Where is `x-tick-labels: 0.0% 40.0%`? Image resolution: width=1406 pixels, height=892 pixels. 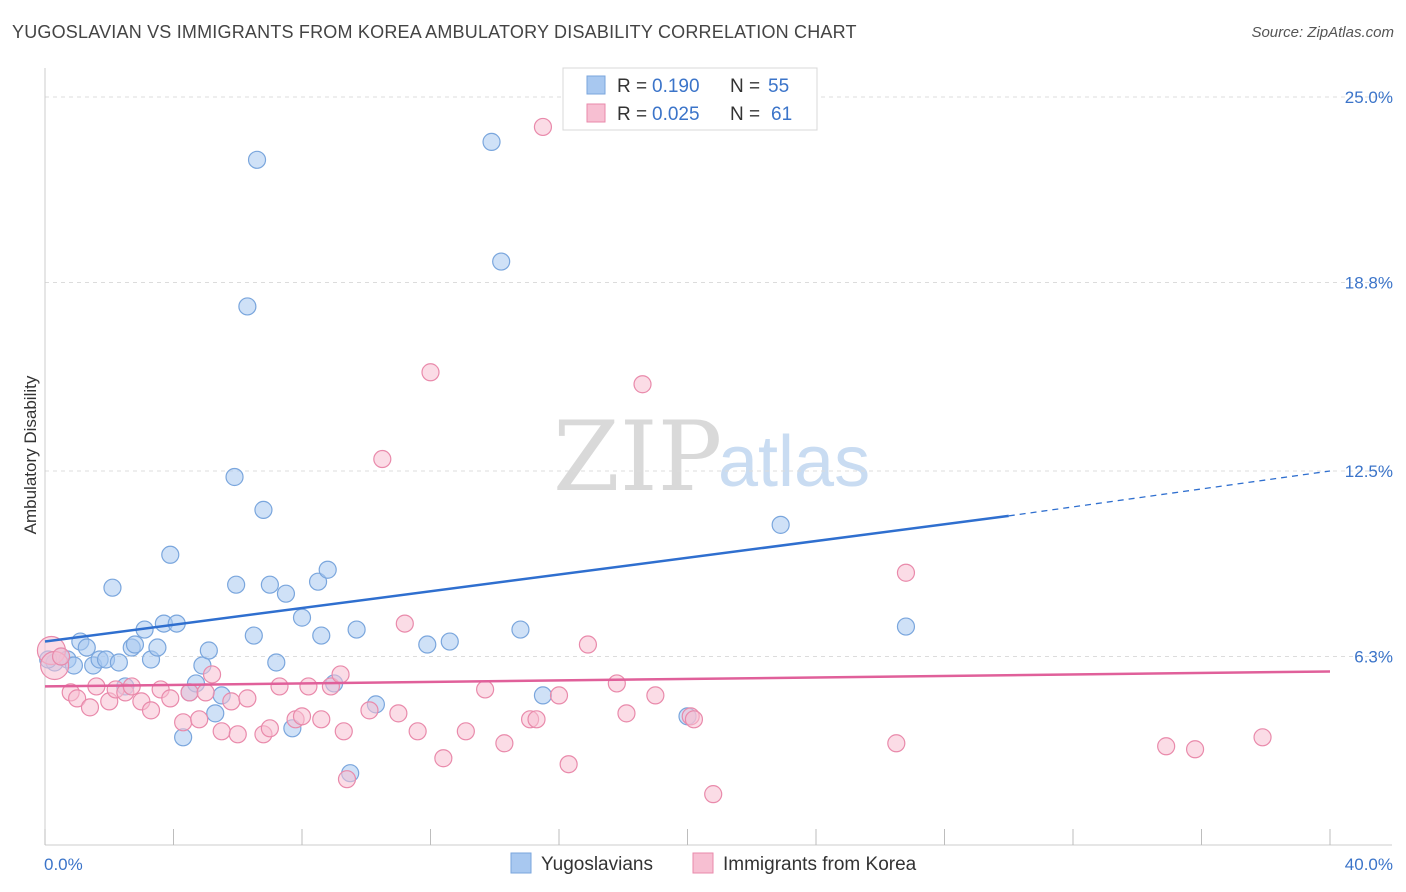 x-tick-labels: 0.0% 40.0% is located at coordinates (718, 864).